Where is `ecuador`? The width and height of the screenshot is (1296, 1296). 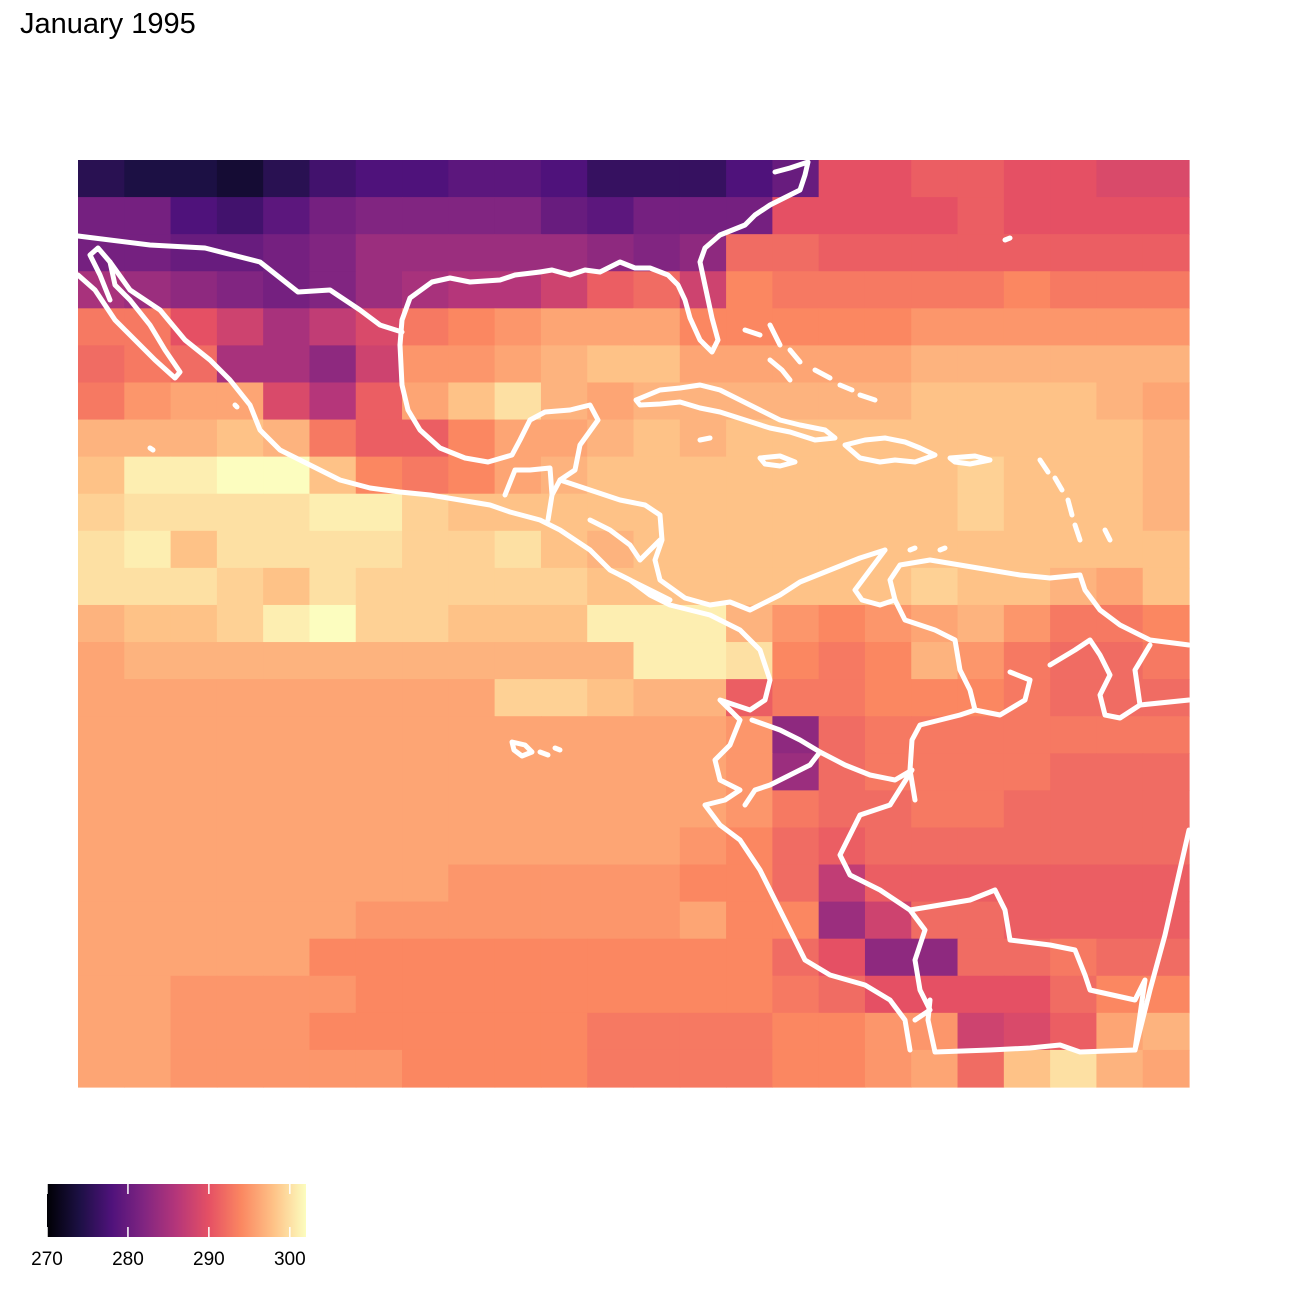
ecuador is located at coordinates (782, 762).